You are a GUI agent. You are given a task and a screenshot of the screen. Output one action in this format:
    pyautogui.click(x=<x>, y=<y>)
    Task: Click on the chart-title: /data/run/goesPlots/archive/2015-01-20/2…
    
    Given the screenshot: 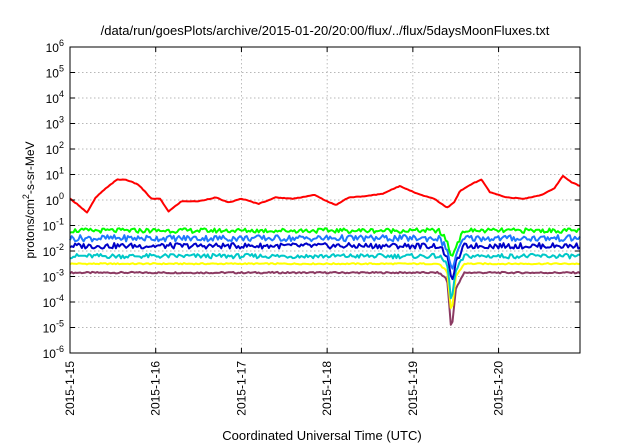 What is the action you would take?
    pyautogui.click(x=325, y=30)
    